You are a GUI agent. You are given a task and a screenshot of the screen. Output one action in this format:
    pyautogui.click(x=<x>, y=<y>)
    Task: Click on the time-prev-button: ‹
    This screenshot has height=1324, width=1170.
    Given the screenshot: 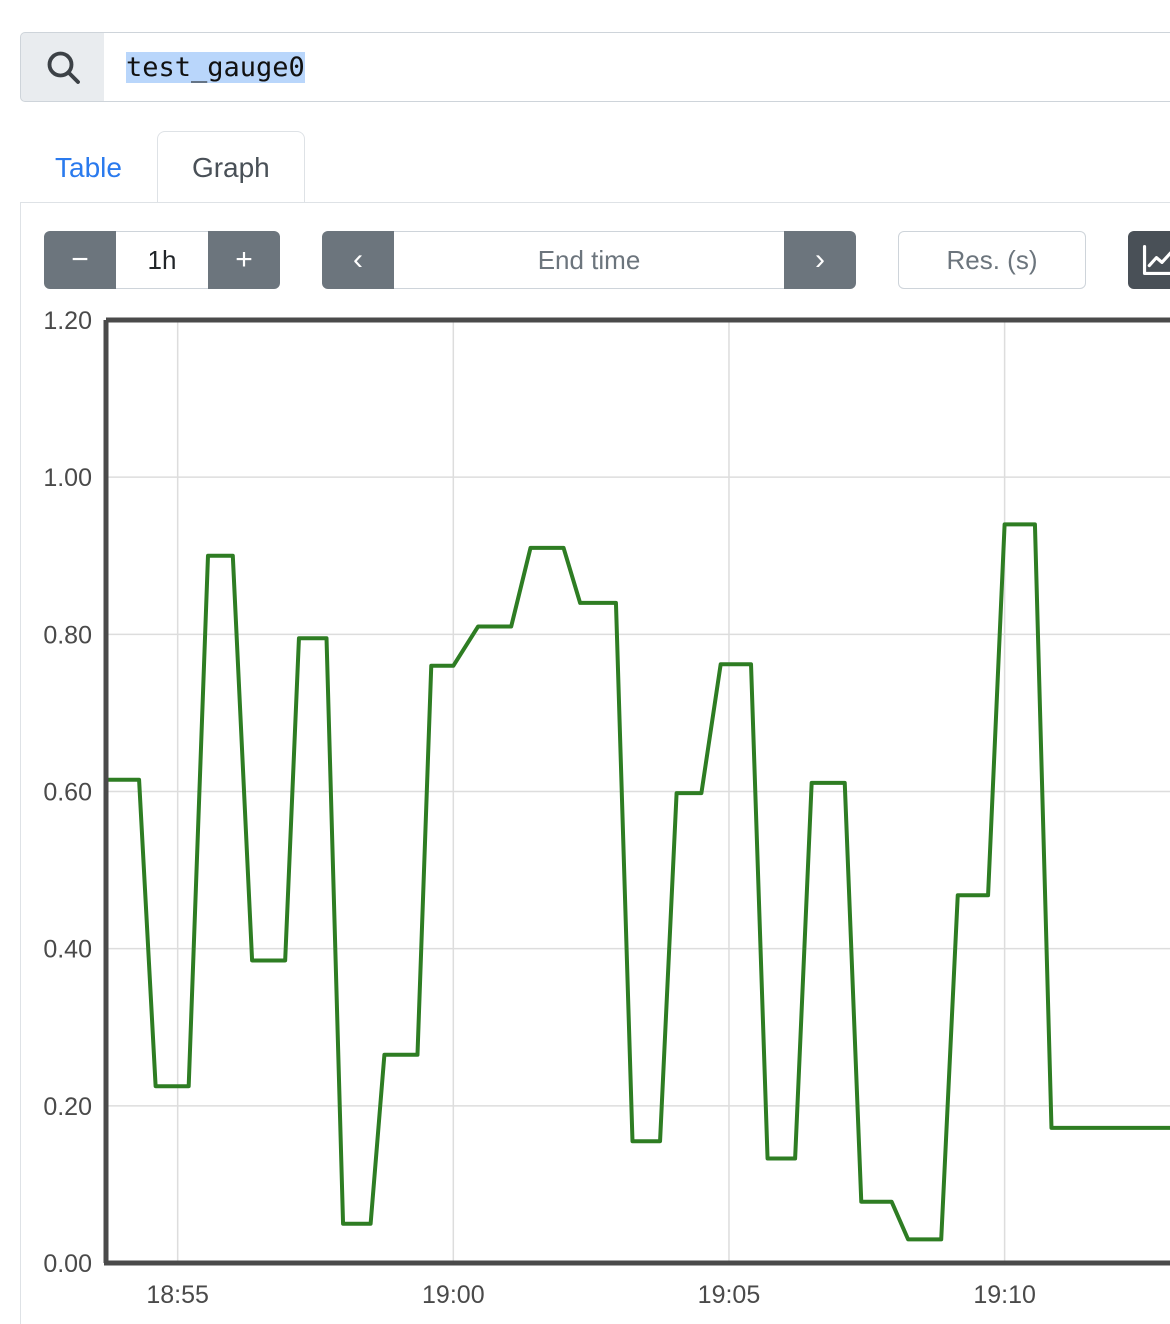 What is the action you would take?
    pyautogui.click(x=358, y=260)
    